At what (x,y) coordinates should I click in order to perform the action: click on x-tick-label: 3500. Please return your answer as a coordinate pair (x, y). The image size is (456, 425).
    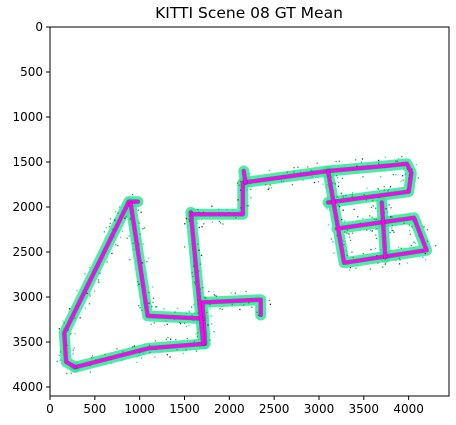
    Looking at the image, I should click on (364, 409).